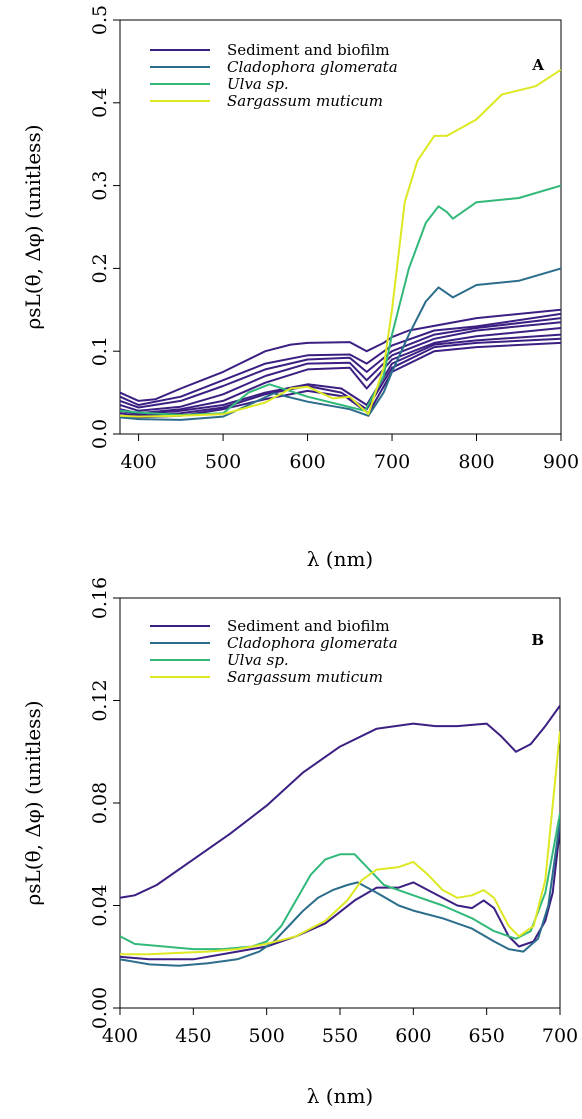  Describe the element at coordinates (100, 185) in the screenshot. I see `y-tick-label: 0.3` at that location.